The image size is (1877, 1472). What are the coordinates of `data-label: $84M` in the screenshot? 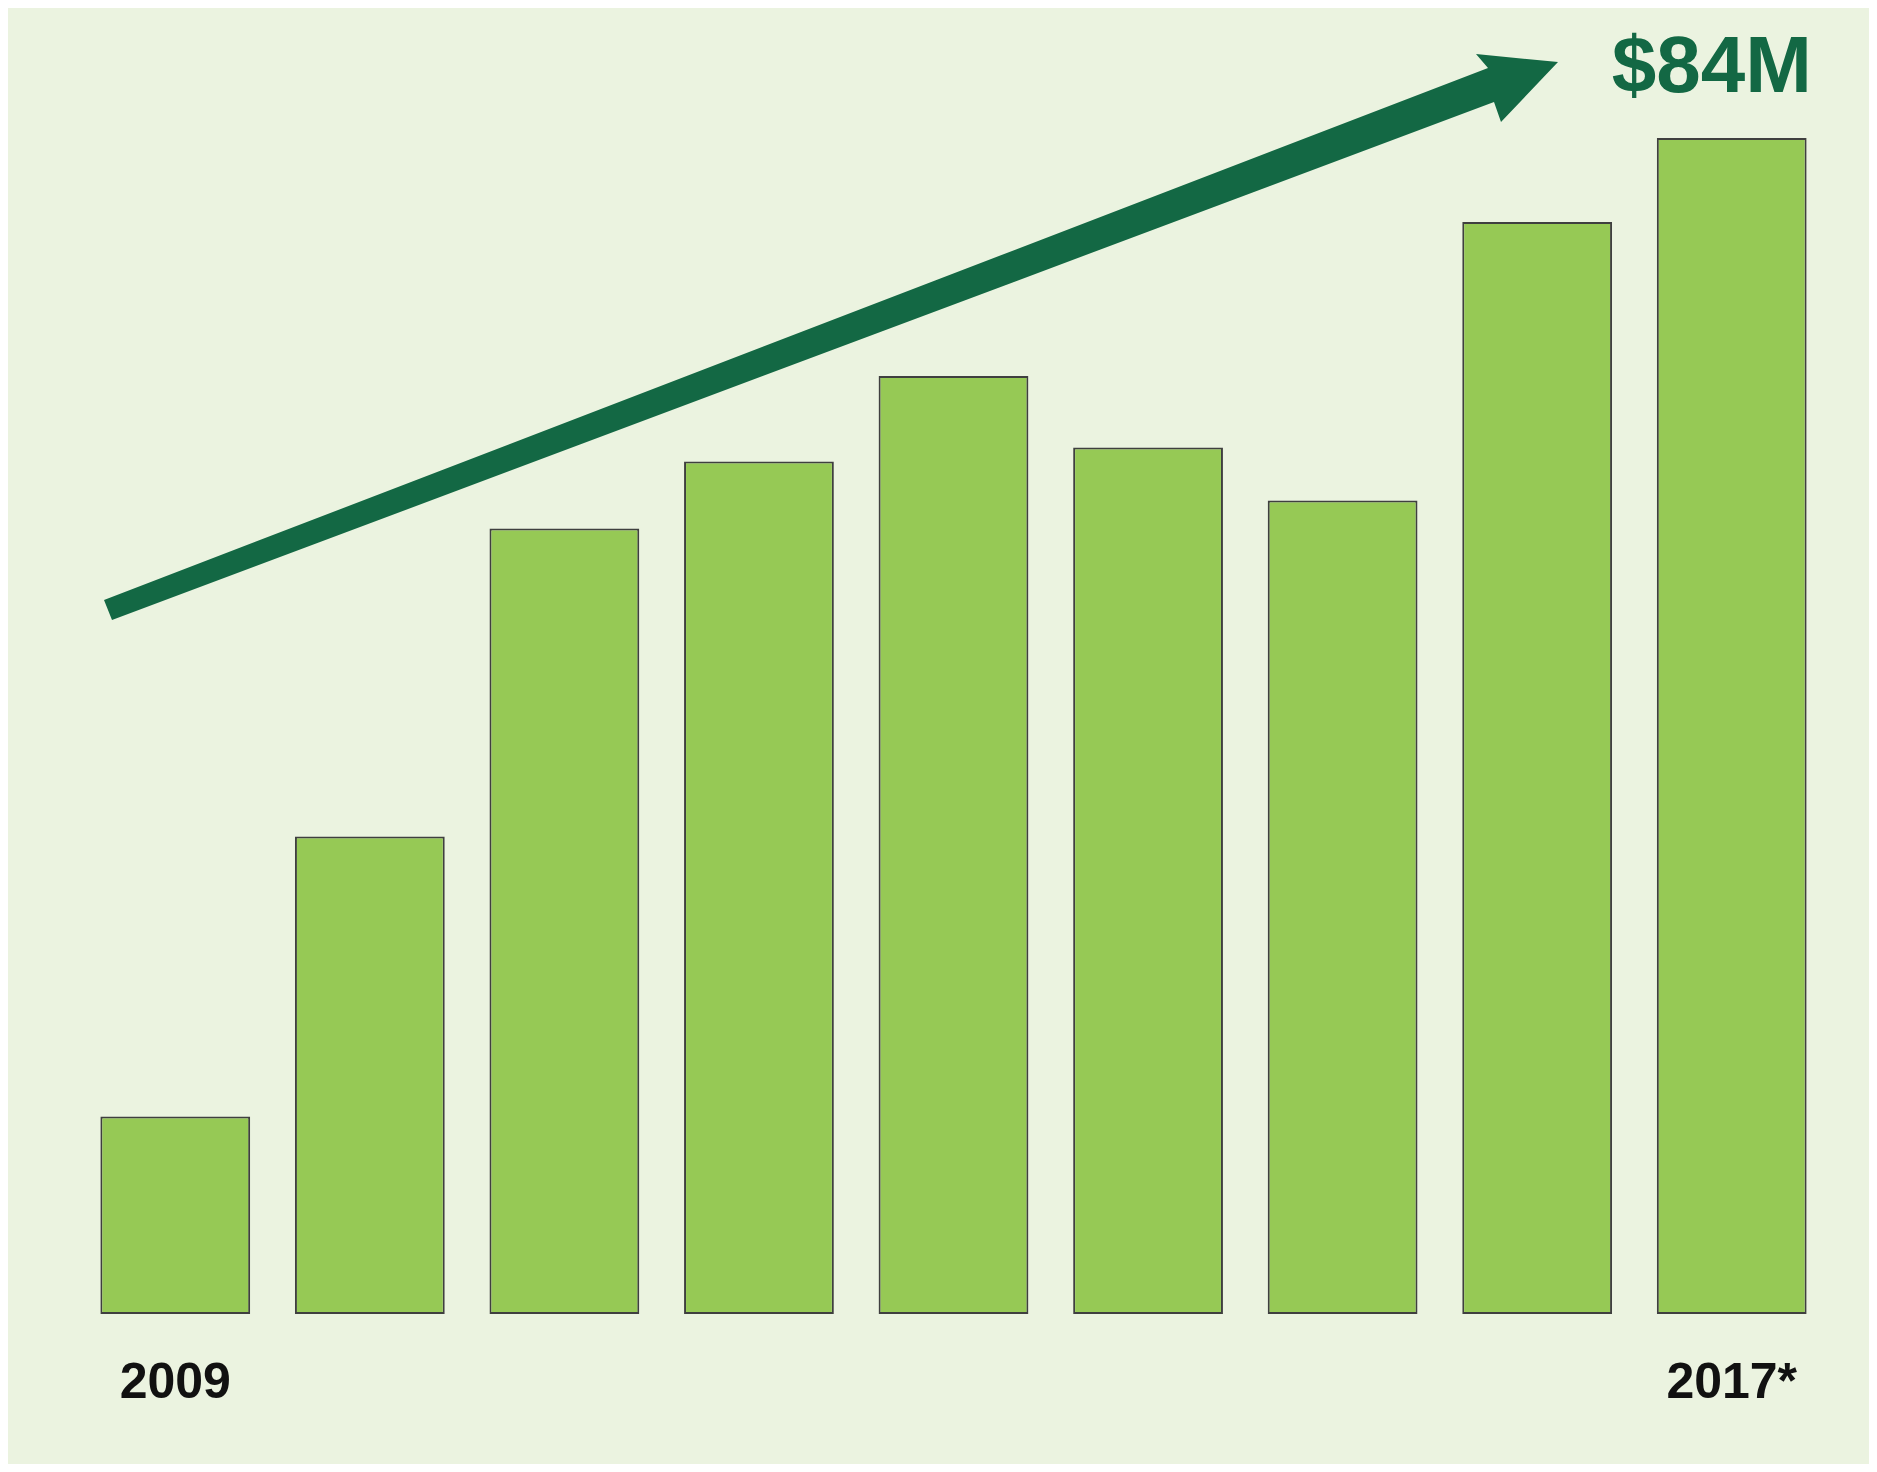 It's located at (1711, 65).